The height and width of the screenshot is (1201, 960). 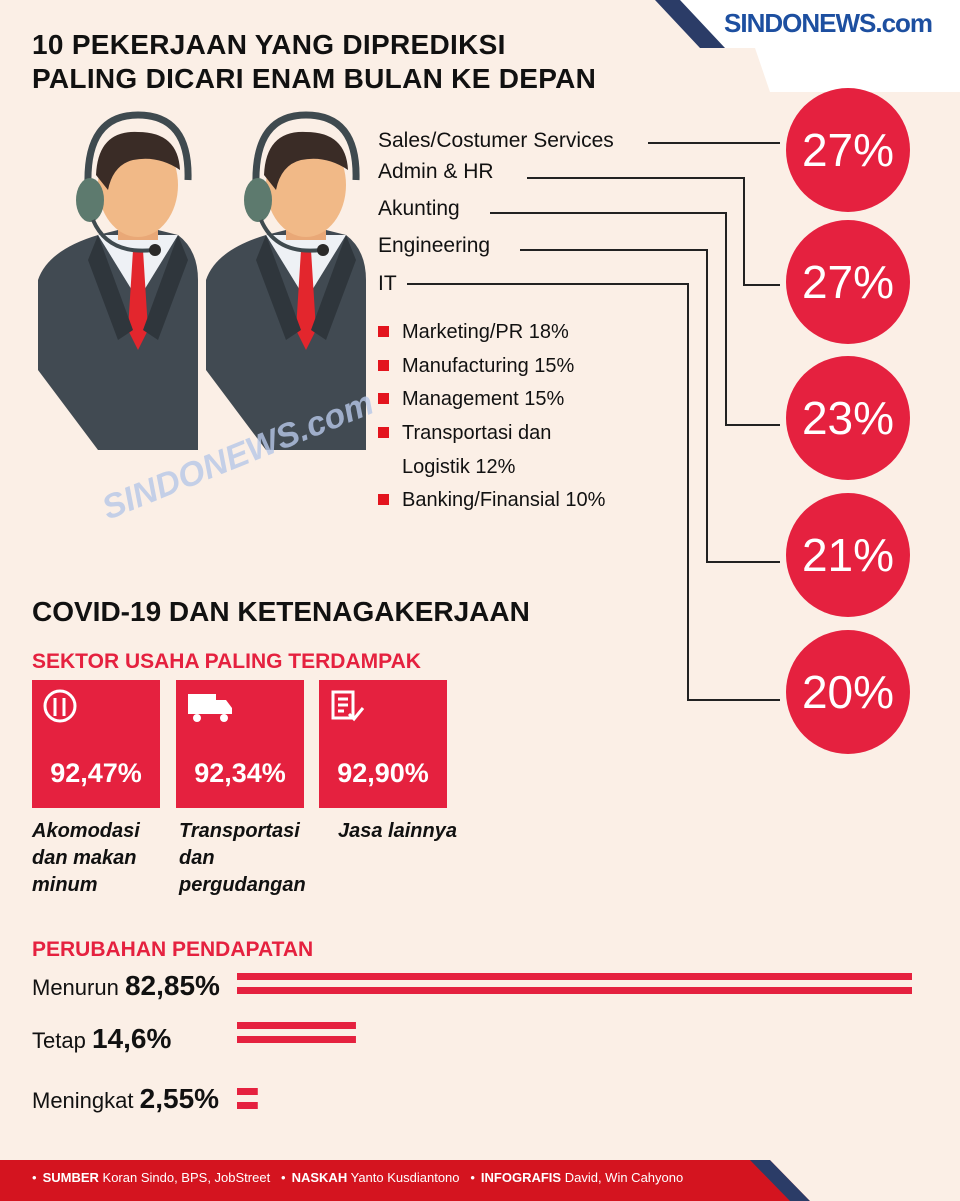 What do you see at coordinates (173, 949) in the screenshot?
I see `subsection-title: PERUBAHAN PENDAPATAN` at bounding box center [173, 949].